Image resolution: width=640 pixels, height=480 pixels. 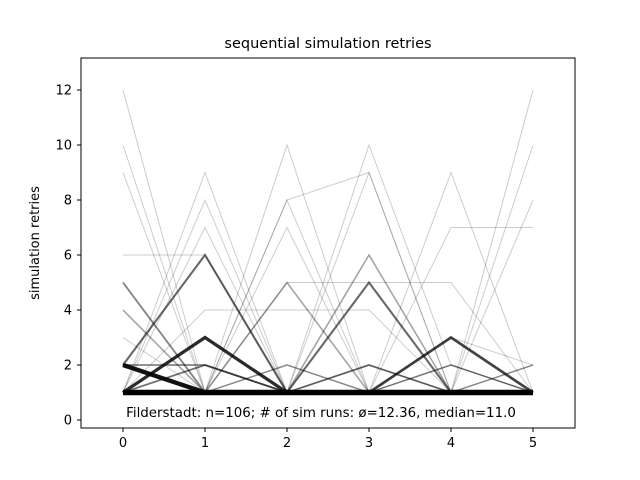 I want to click on x-tick-label: 5, so click(x=533, y=443).